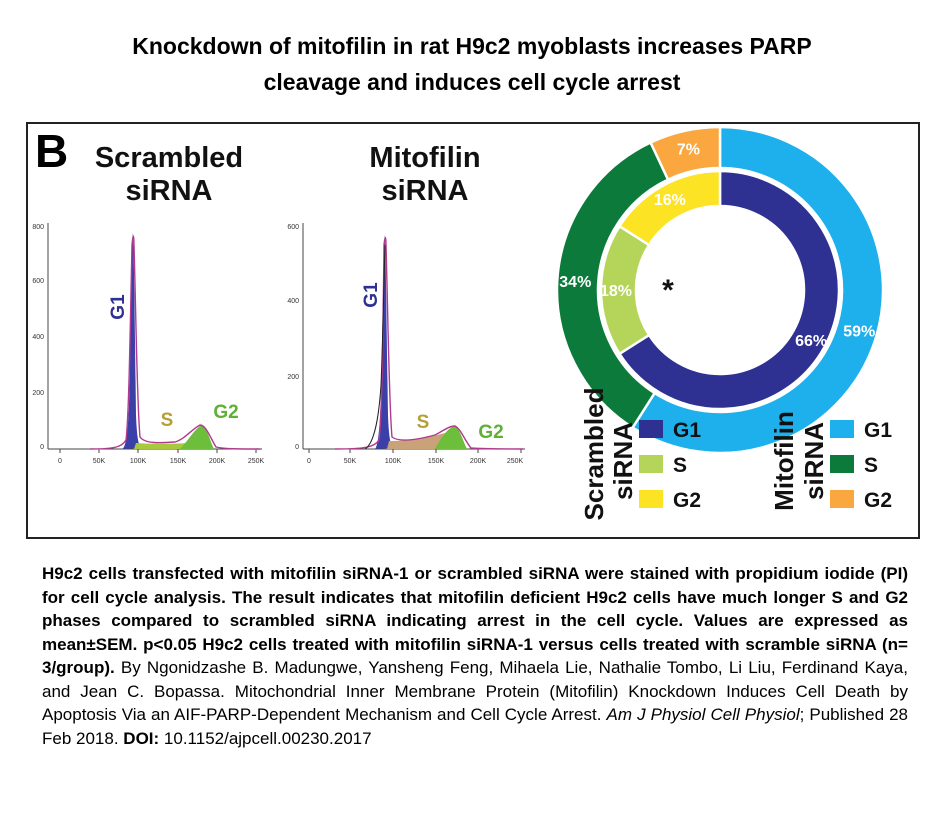  Describe the element at coordinates (575, 282) in the screenshot. I see `outer-ring-slice-label: 34%` at that location.